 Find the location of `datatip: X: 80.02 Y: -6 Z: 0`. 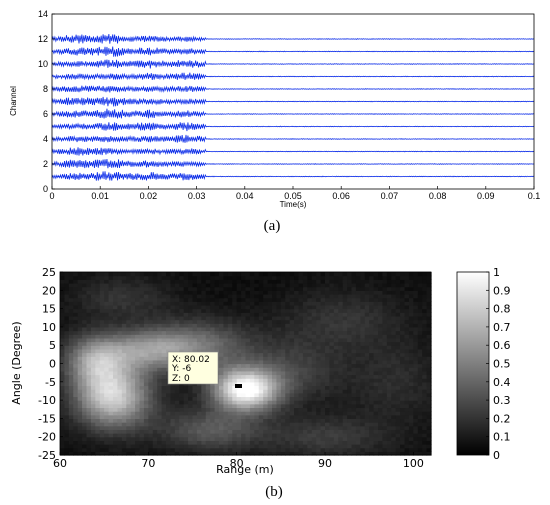

datatip: X: 80.02 Y: -6 Z: 0 is located at coordinates (193, 368).